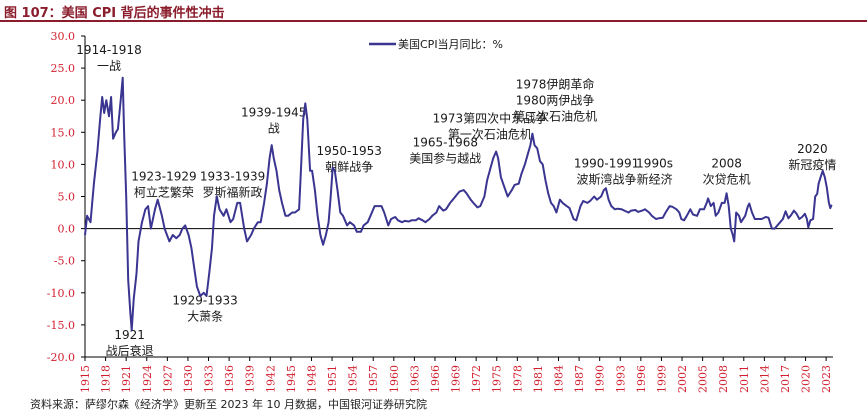 This screenshot has width=867, height=412. I want to click on x-tick-label: 1960, so click(394, 379).